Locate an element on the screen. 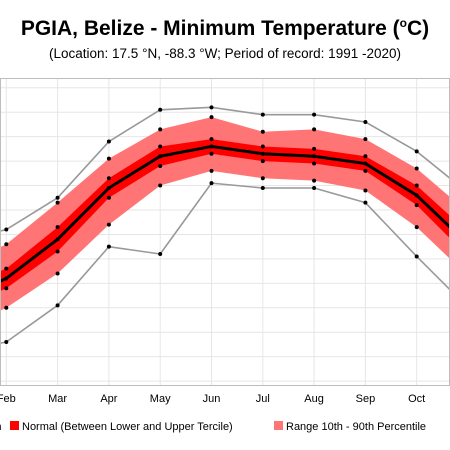  chart-title: PGIA, Belize - Minimum Temperature (oC) is located at coordinates (225, 28).